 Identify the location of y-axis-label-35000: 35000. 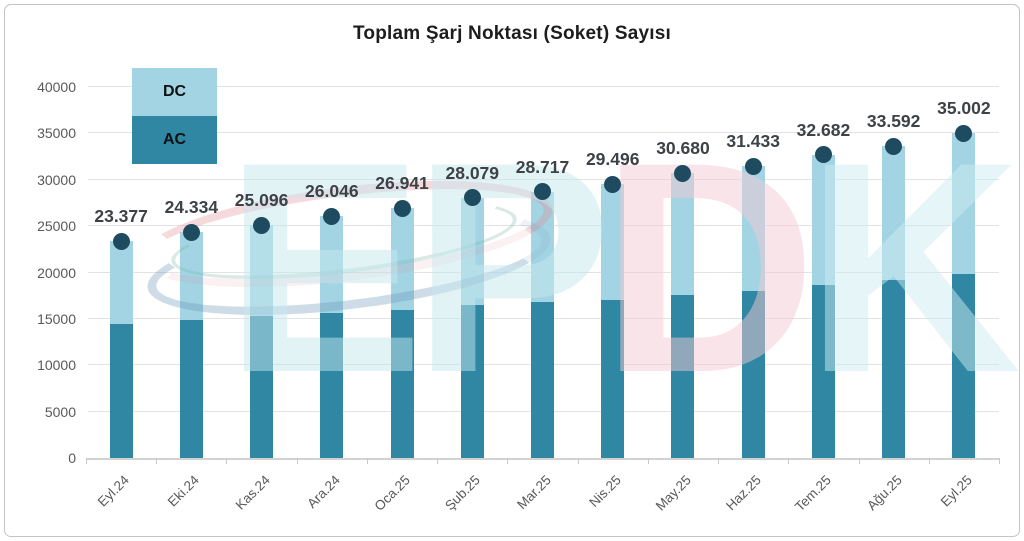
(56, 133).